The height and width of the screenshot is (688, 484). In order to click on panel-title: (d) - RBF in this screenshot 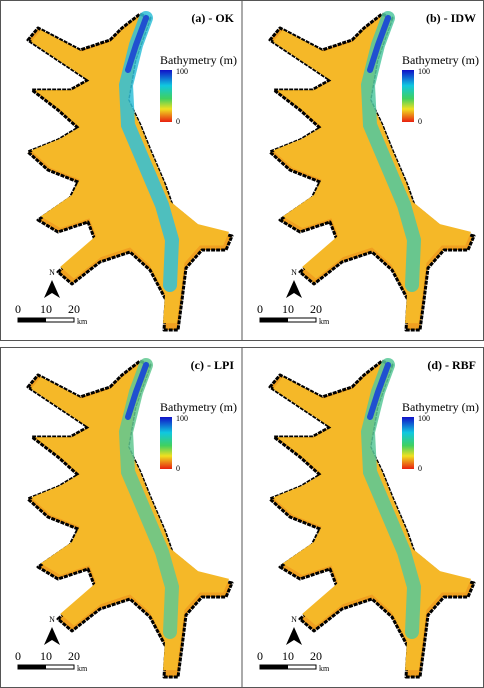, I will do `click(451, 365)`.